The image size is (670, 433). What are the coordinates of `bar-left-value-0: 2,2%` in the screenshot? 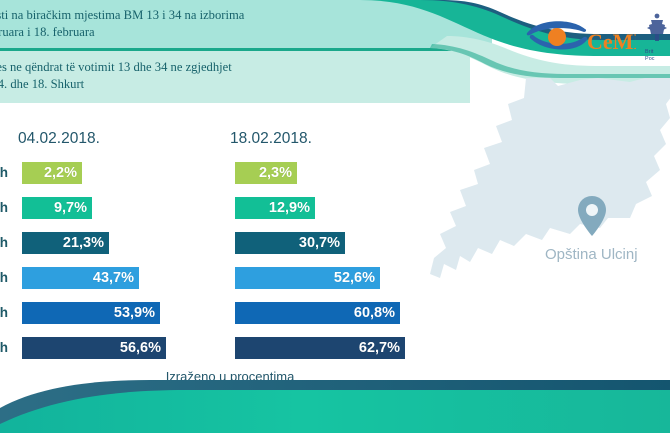 It's located at (60, 173).